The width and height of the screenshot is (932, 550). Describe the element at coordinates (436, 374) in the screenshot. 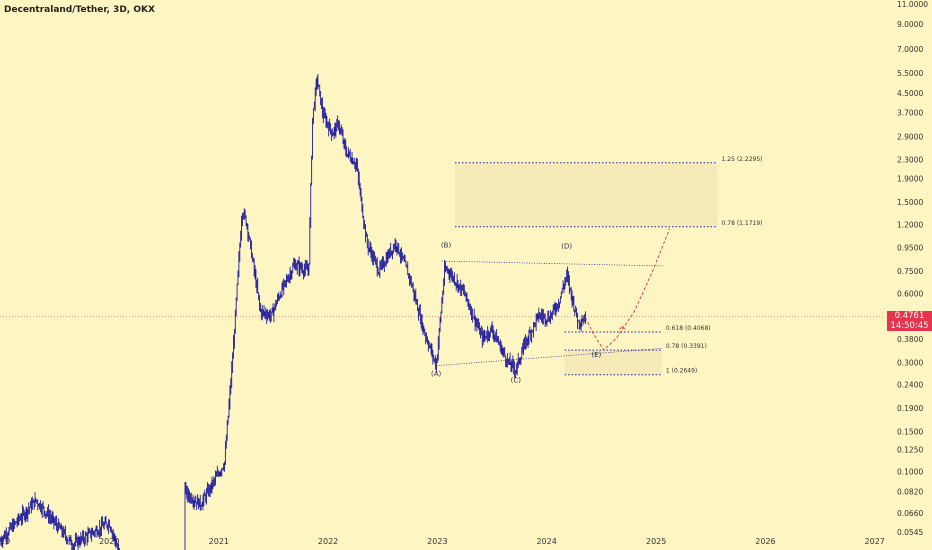

I see `wave-label: (A)` at that location.